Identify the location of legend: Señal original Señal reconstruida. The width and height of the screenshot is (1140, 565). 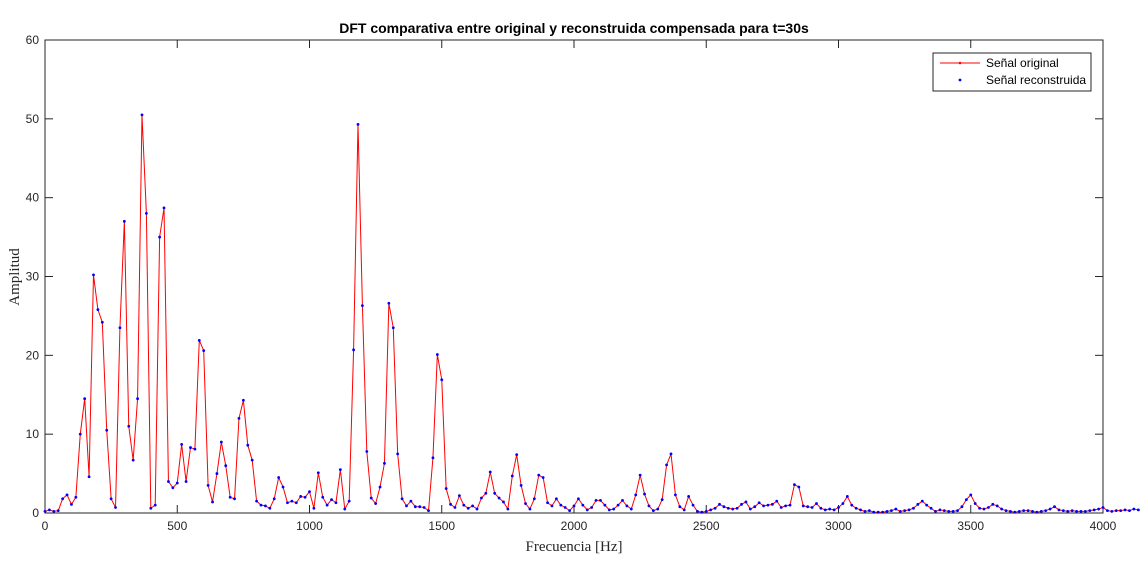
(1012, 72).